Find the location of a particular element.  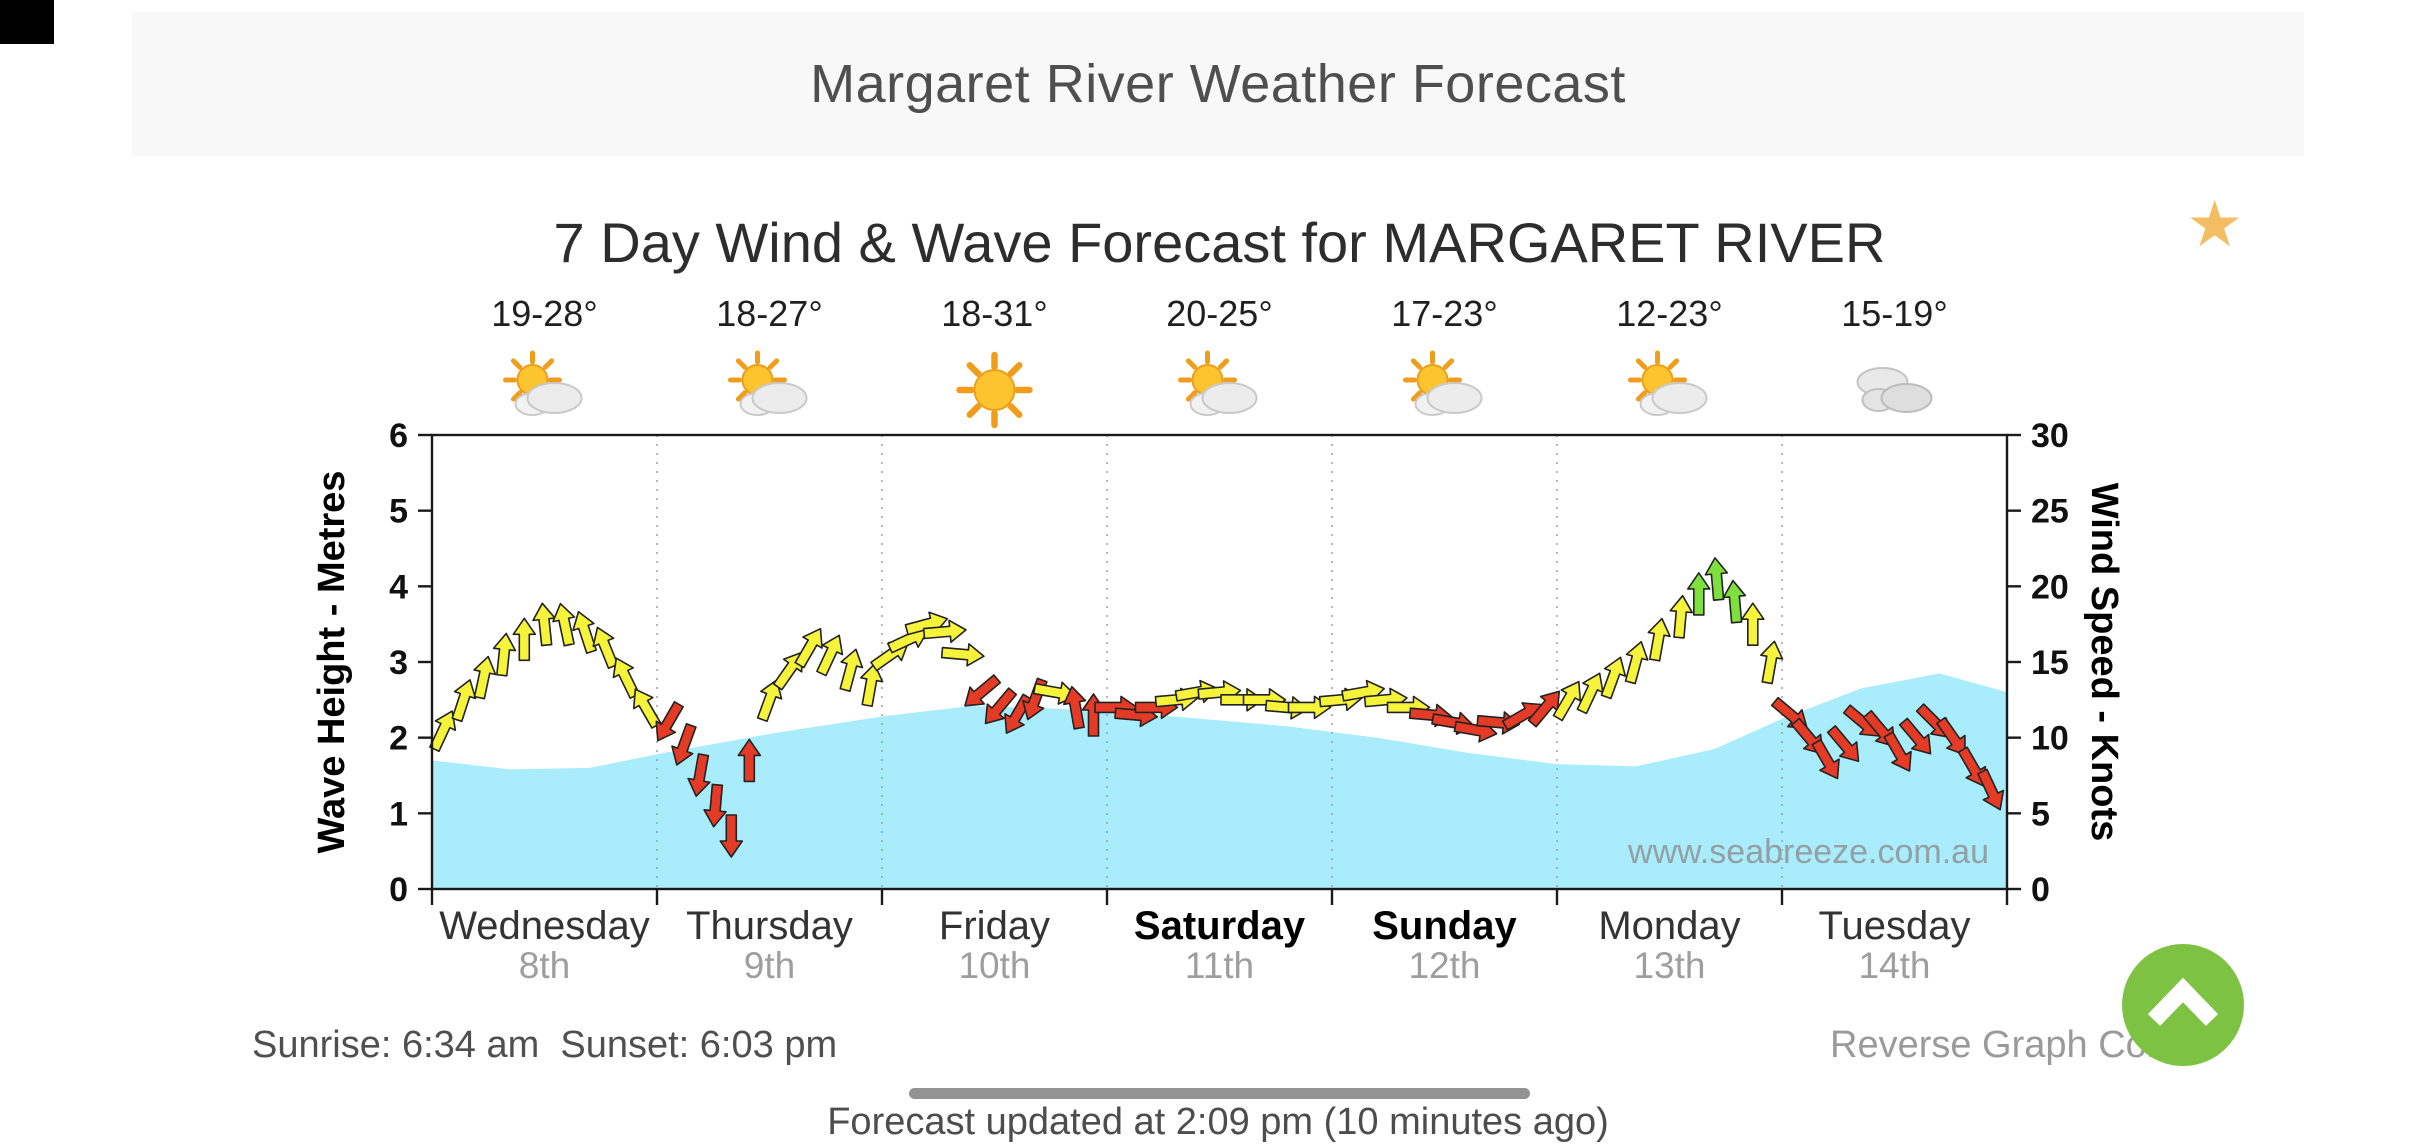

left-axis-tick-label: 4 is located at coordinates (398, 587).